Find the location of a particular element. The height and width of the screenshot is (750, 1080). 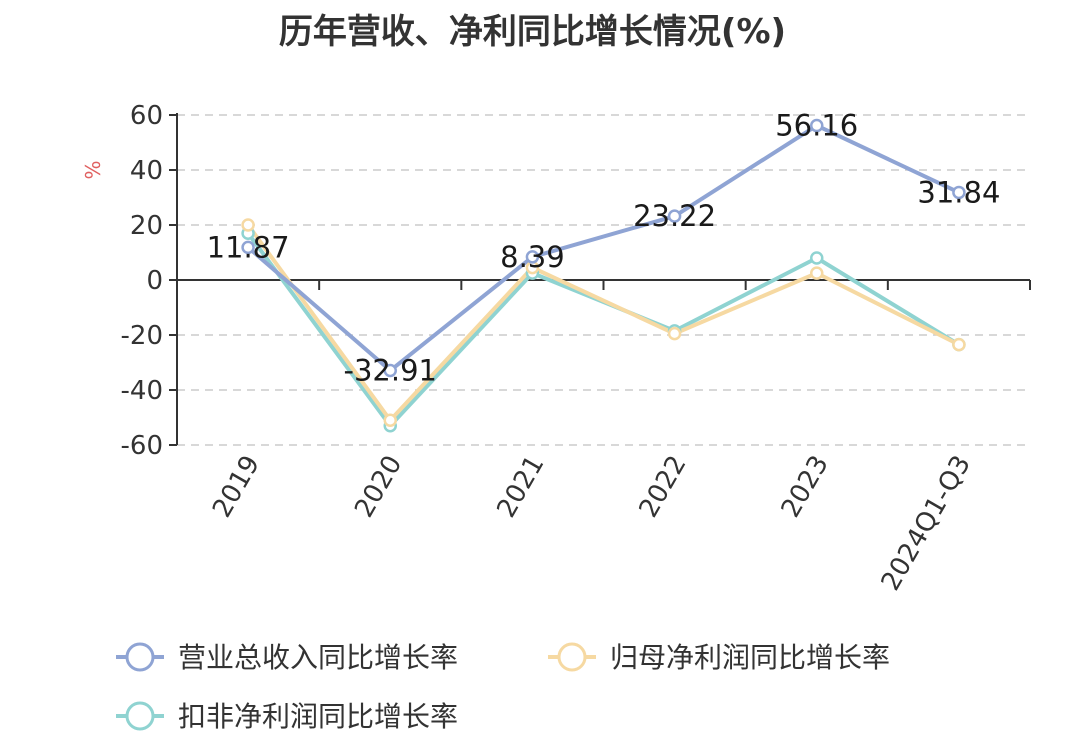

x-tick-label: 2021 is located at coordinates (520, 487).